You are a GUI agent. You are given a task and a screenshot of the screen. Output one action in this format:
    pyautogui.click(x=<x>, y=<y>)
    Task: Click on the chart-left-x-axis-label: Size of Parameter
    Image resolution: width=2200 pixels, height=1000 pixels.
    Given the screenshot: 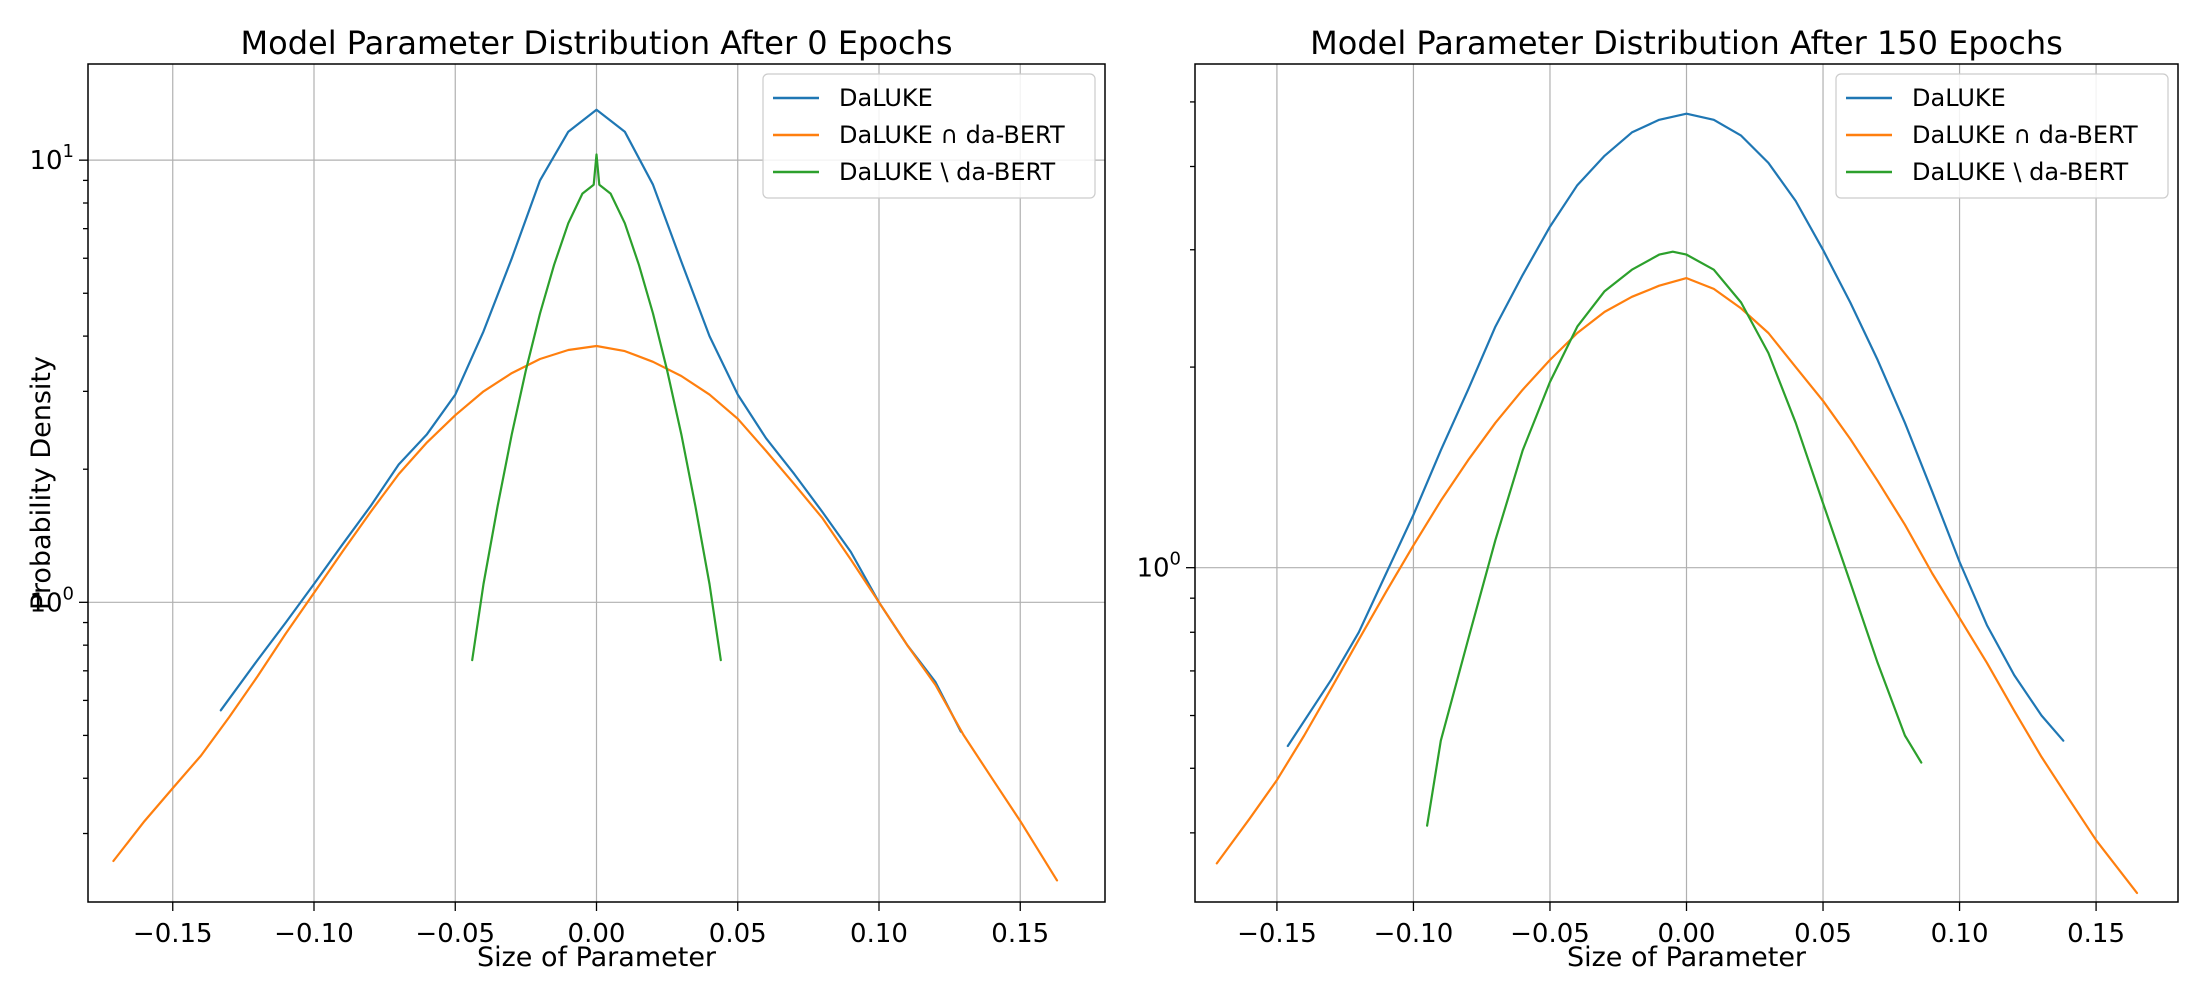 What is the action you would take?
    pyautogui.click(x=597, y=957)
    